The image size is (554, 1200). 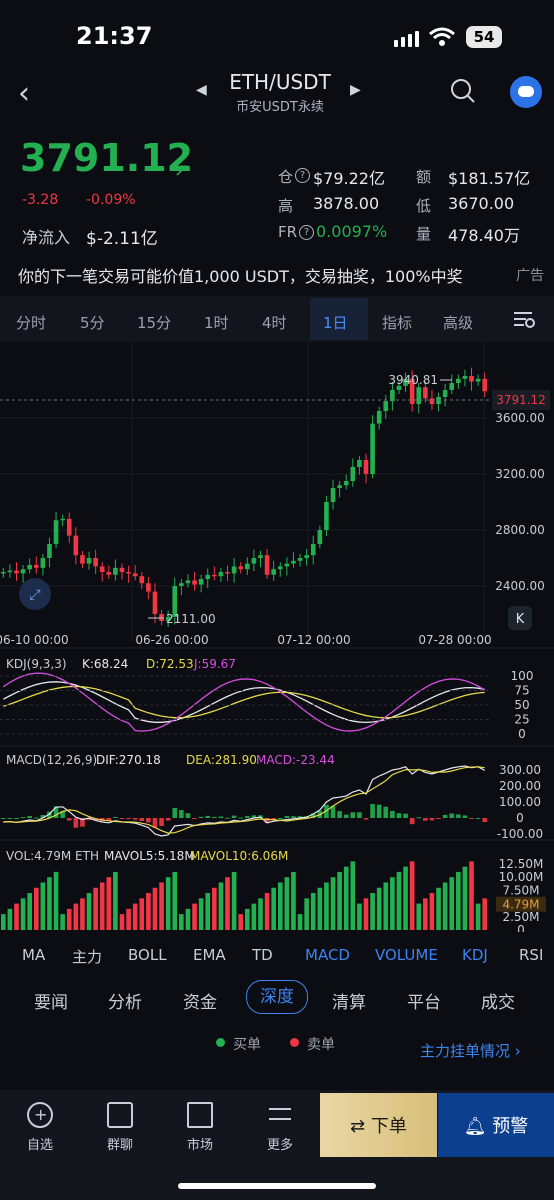 What do you see at coordinates (274, 323) in the screenshot?
I see `tab-4h: 4时` at bounding box center [274, 323].